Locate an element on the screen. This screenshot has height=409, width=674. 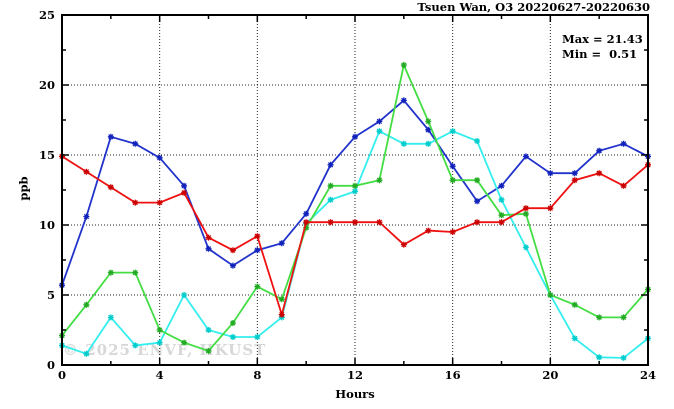
watermark: © 2025 ENVF, HKUST is located at coordinates (165, 350).